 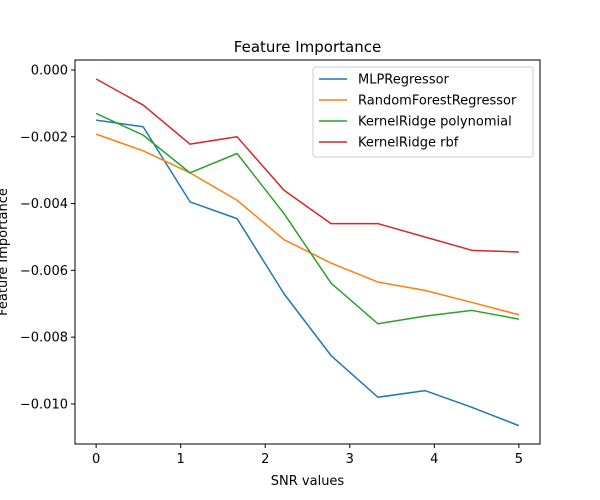 What do you see at coordinates (44, 204) in the screenshot?
I see `y-tick-label: −0.004` at bounding box center [44, 204].